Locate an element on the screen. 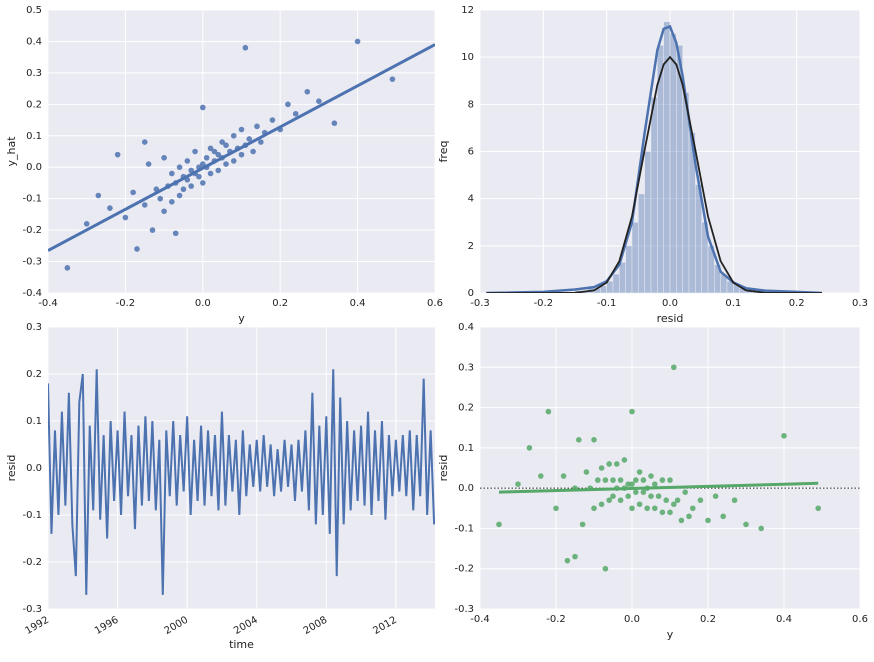  x-axis-label: resid is located at coordinates (670, 318).